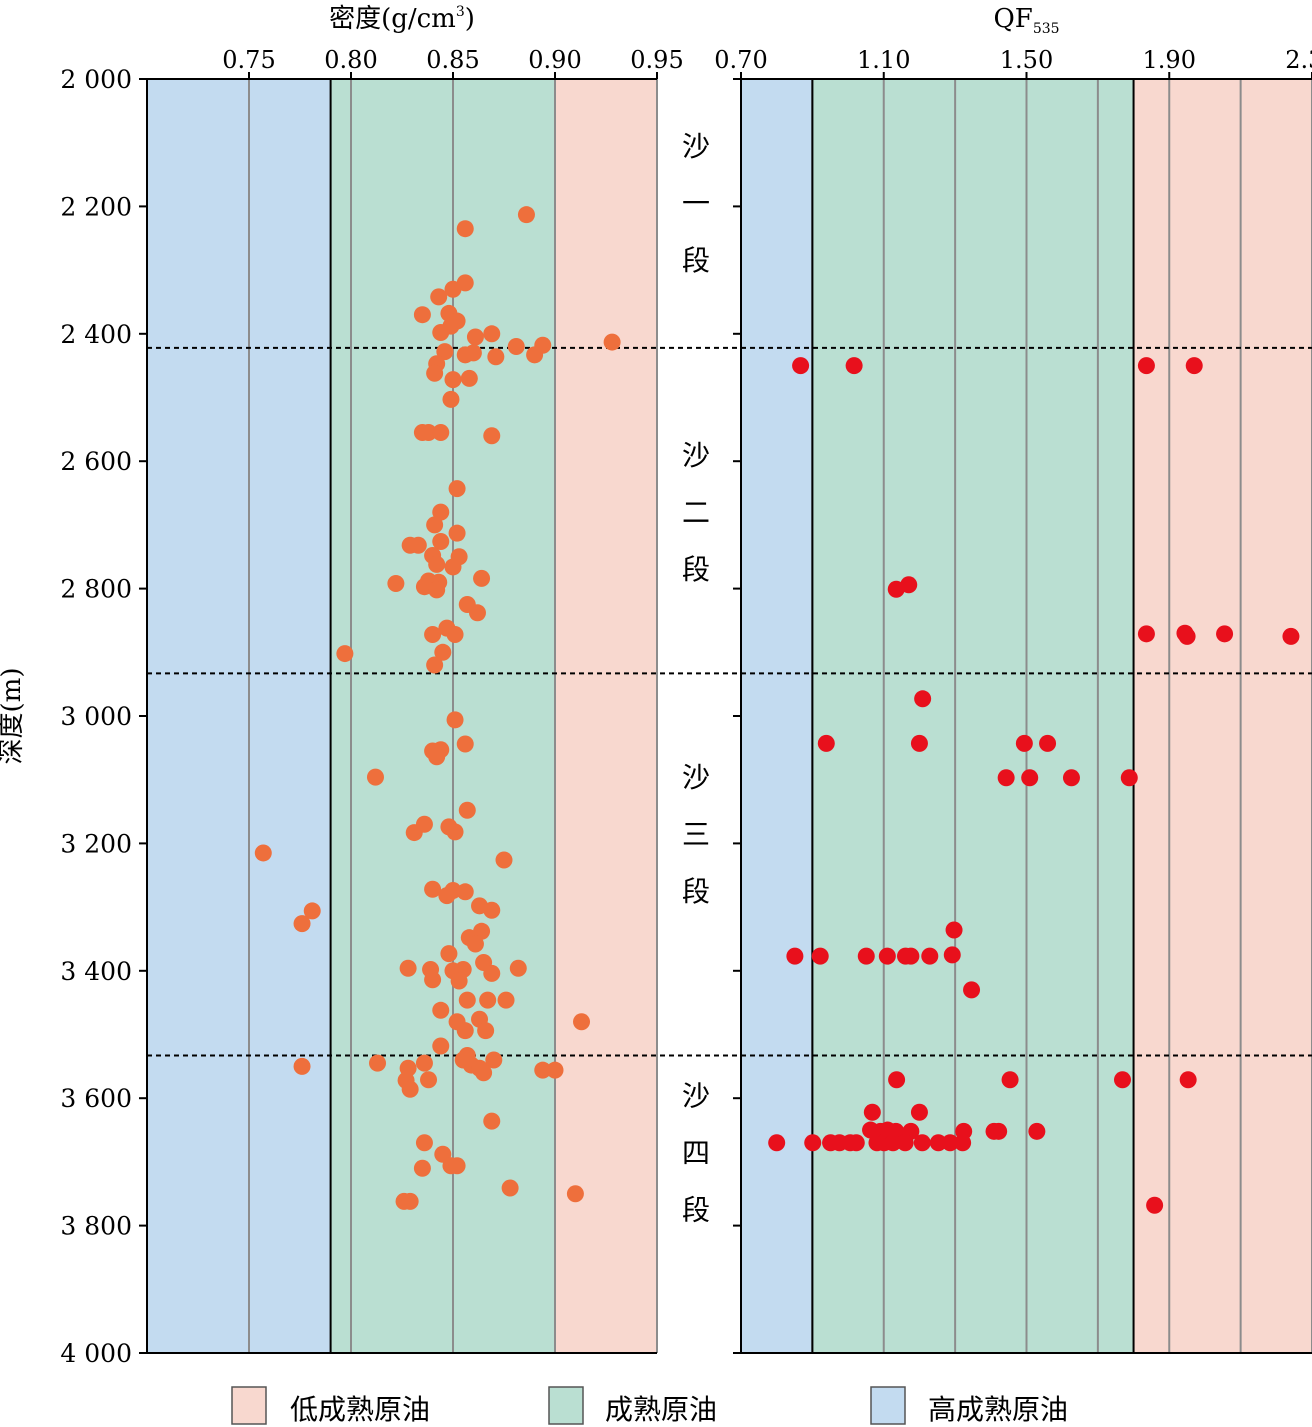 The width and height of the screenshot is (1312, 1427). I want to click on y-tick-label: 2 400, so click(96, 334).